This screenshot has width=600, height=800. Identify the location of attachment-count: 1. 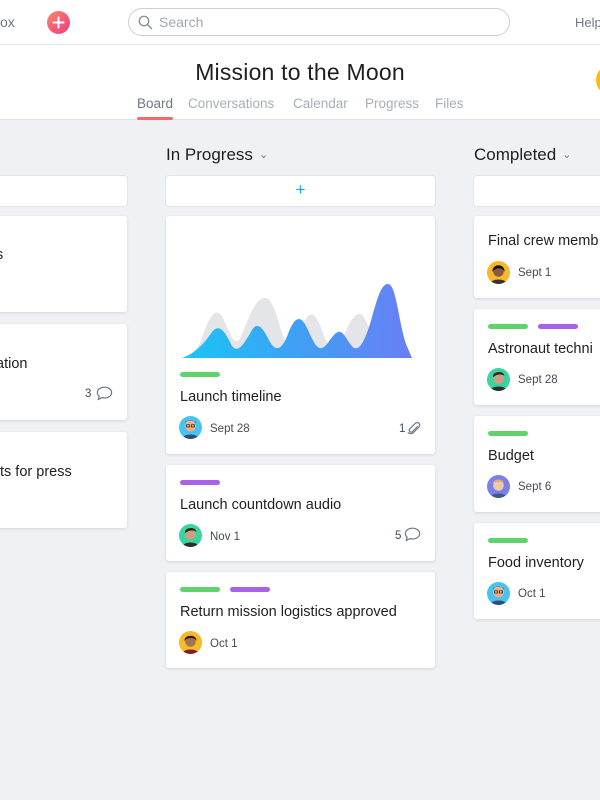
(402, 429).